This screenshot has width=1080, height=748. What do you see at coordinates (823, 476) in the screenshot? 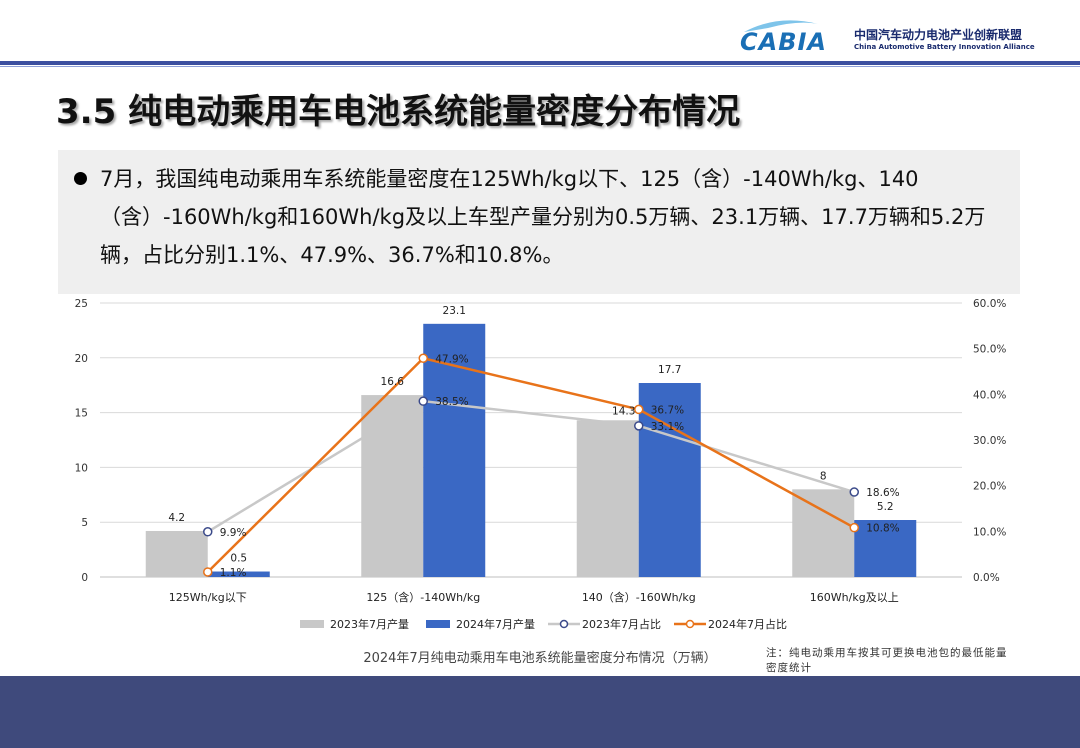
I see `bar-value-label: 8` at bounding box center [823, 476].